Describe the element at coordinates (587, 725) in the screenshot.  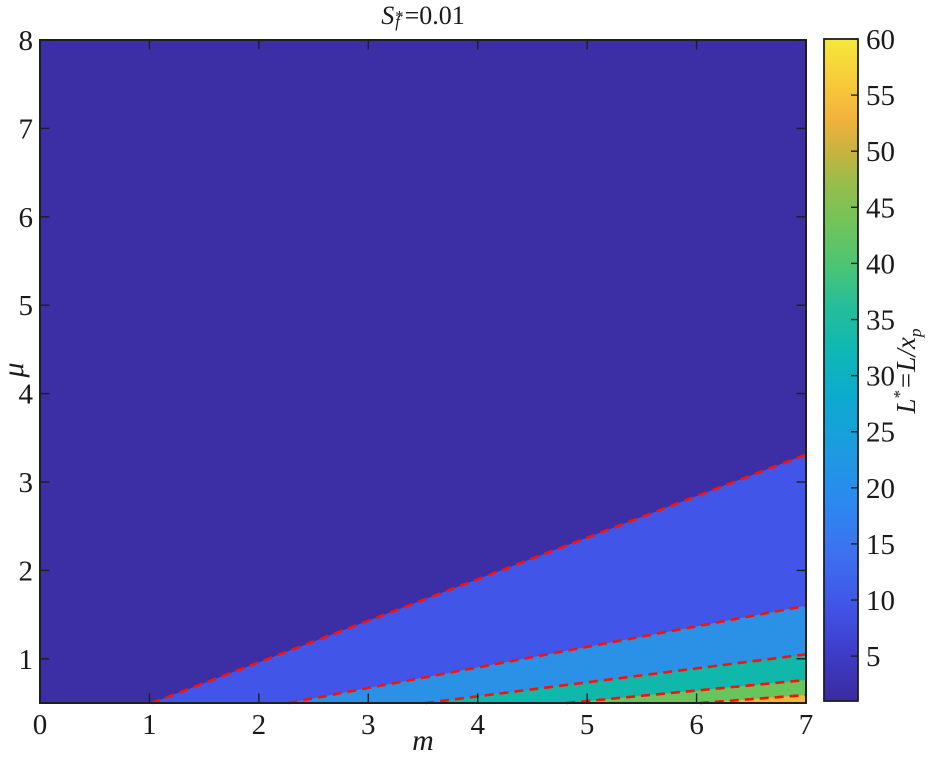
I see `x-tick-label: 5` at that location.